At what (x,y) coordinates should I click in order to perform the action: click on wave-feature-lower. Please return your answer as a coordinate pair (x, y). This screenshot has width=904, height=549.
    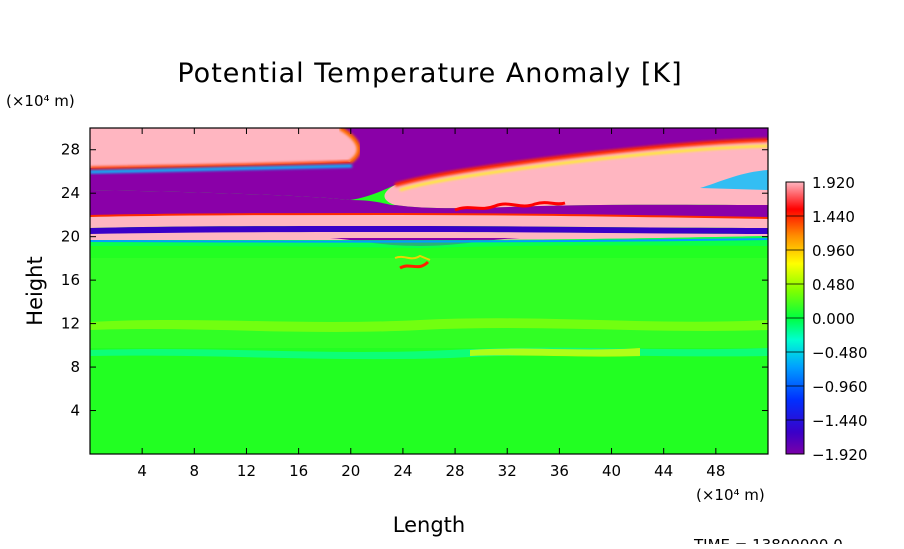
    Looking at the image, I should click on (414, 265).